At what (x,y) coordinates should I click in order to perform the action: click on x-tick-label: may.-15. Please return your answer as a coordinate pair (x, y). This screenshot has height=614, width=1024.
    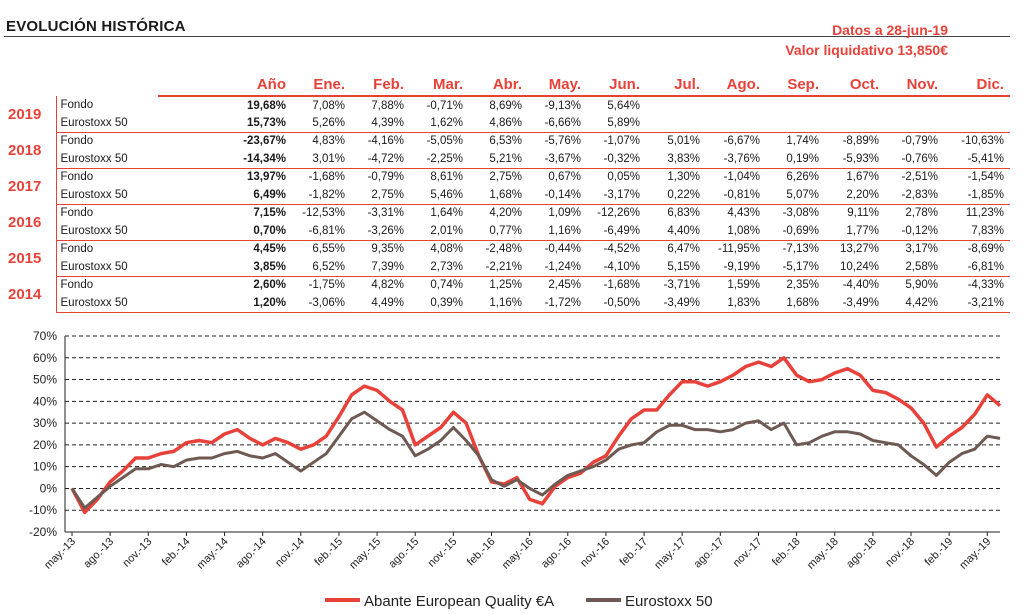
    Looking at the image, I should click on (365, 554).